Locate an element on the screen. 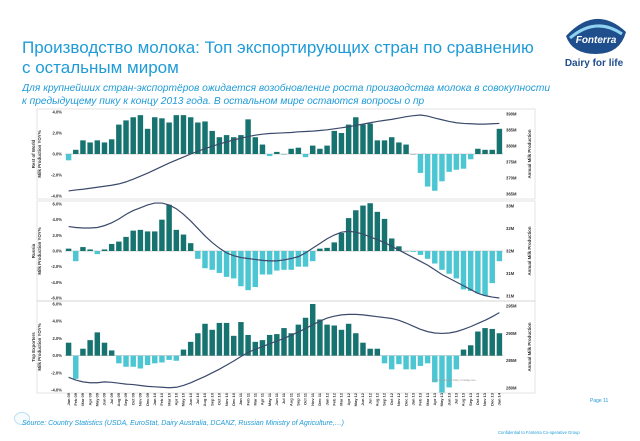 Image resolution: width=640 pixels, height=441 pixels. x-tick-label: Jun 10 is located at coordinates (190, 398).